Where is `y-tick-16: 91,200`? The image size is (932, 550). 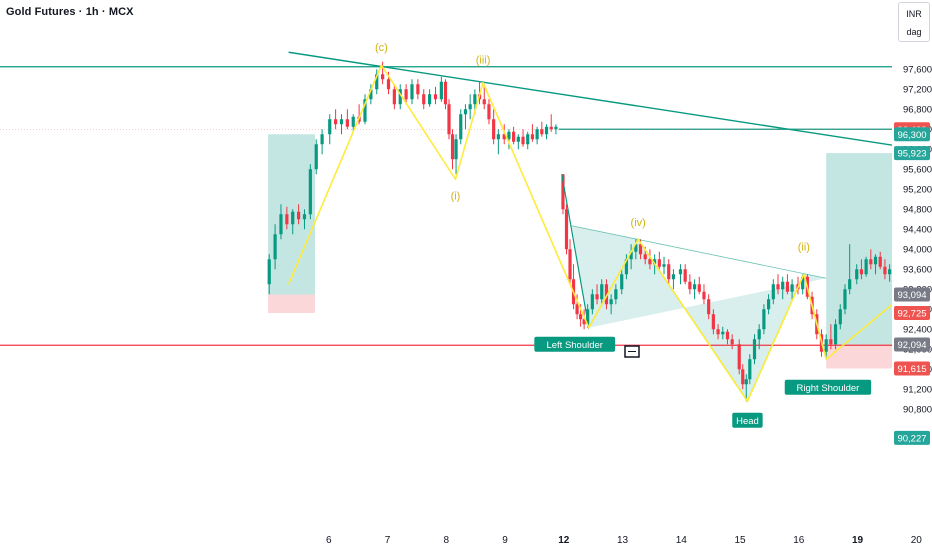
y-tick-16: 91,200 is located at coordinates (917, 389).